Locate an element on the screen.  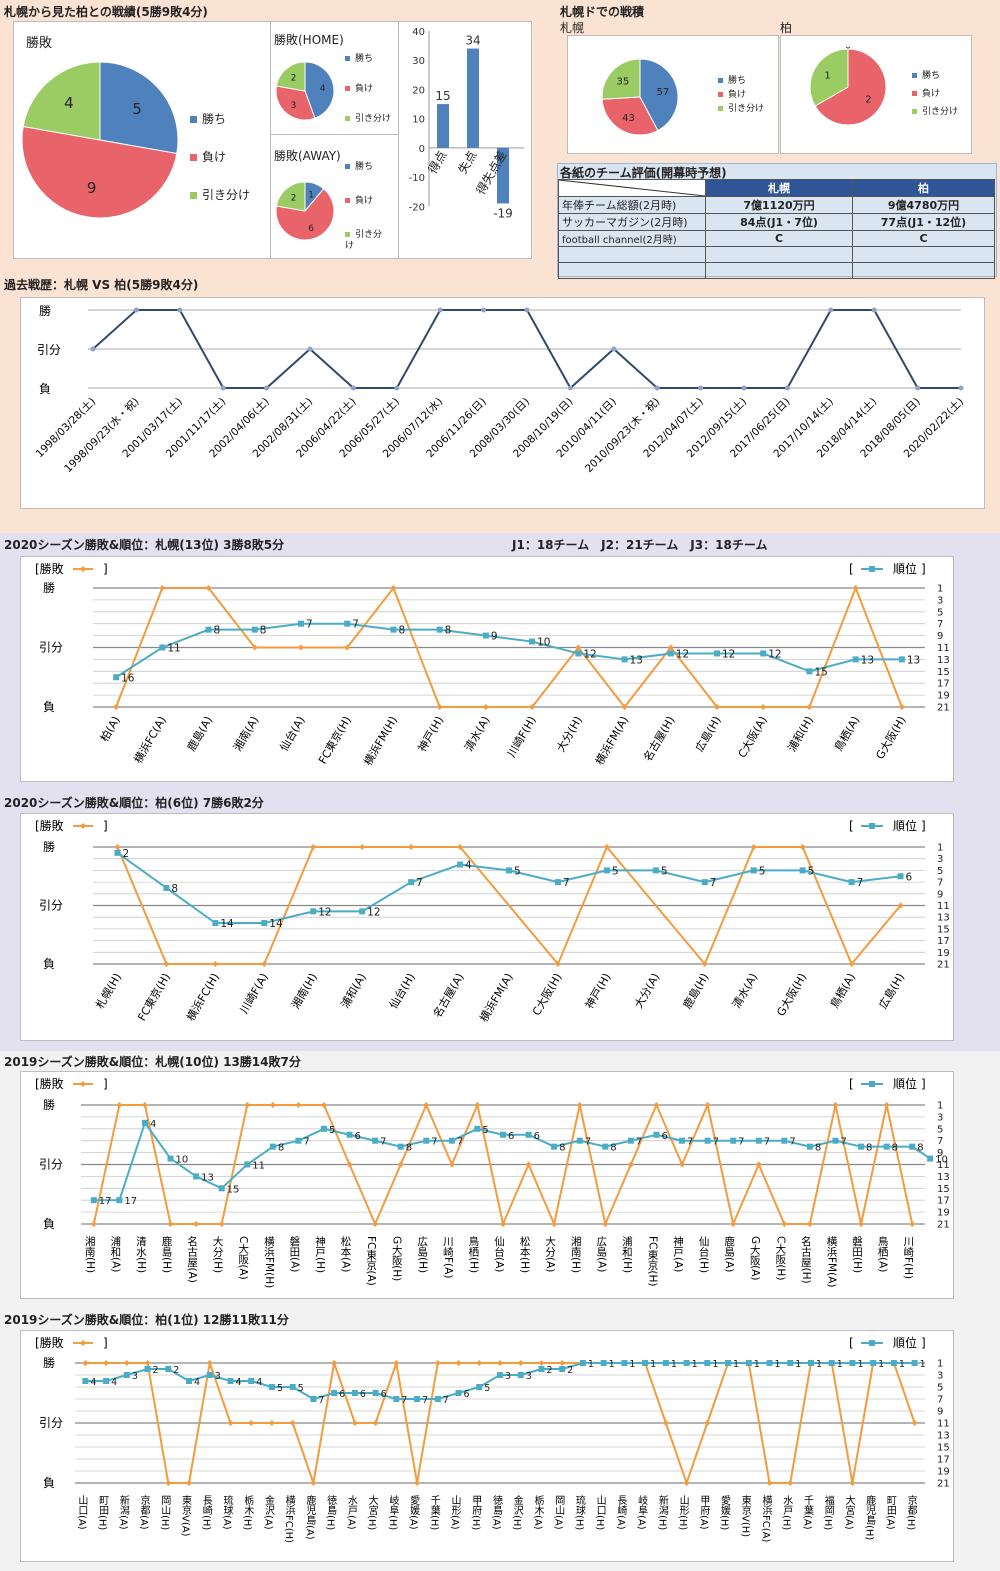
hist-y-draw: 引分 is located at coordinates (49, 350).